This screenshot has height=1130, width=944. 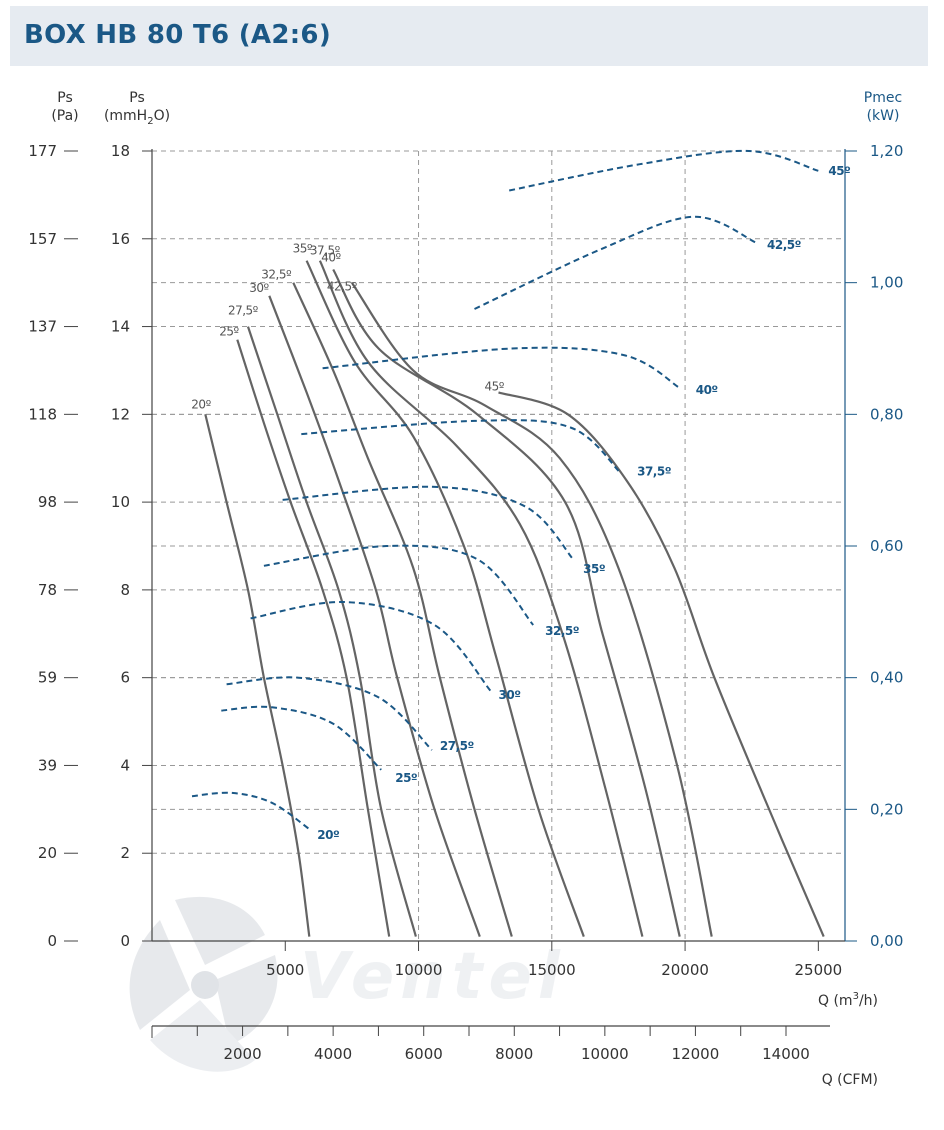 I want to click on power-label-30º: 30º, so click(x=510, y=695).